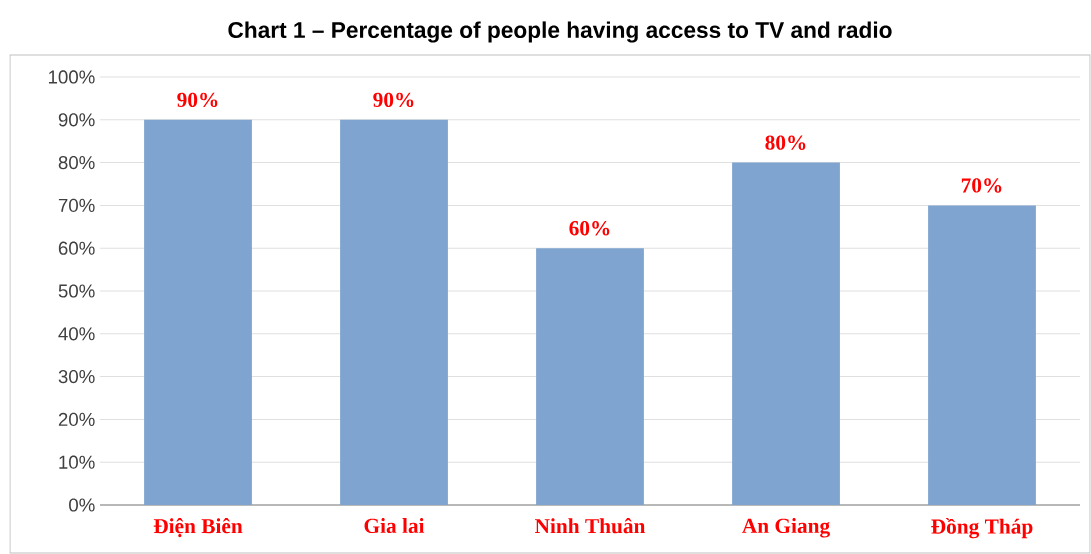 The width and height of the screenshot is (1091, 554). Describe the element at coordinates (76, 334) in the screenshot. I see `y-tick-label: 40%` at that location.